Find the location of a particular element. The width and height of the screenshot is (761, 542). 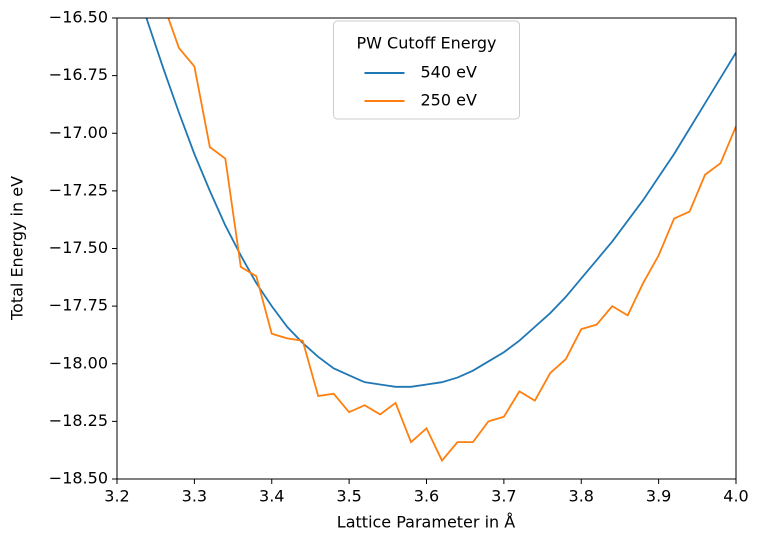

legend-label: 540 eV is located at coordinates (449, 72).